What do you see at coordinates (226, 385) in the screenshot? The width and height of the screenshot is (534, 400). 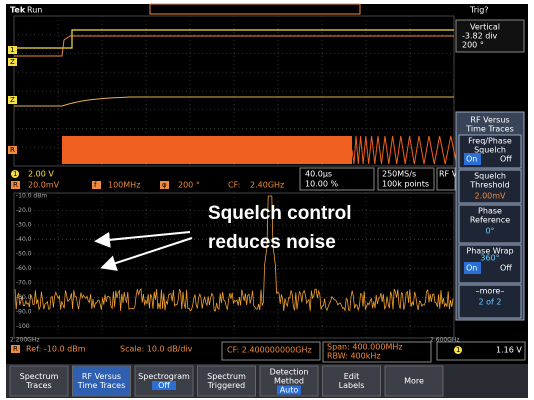 I see `menu-button-label: Triggered` at bounding box center [226, 385].